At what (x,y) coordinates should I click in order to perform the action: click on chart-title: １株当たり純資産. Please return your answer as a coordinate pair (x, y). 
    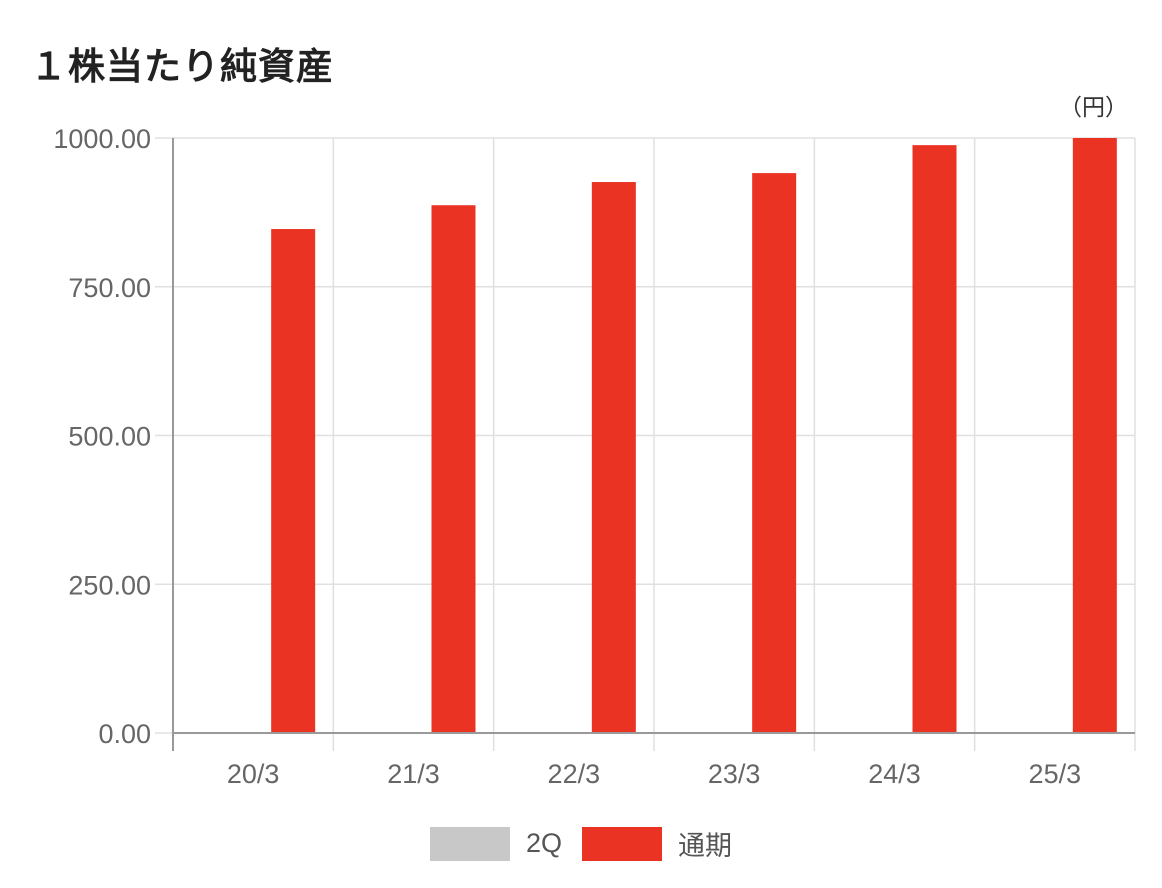
    Looking at the image, I should click on (182, 66).